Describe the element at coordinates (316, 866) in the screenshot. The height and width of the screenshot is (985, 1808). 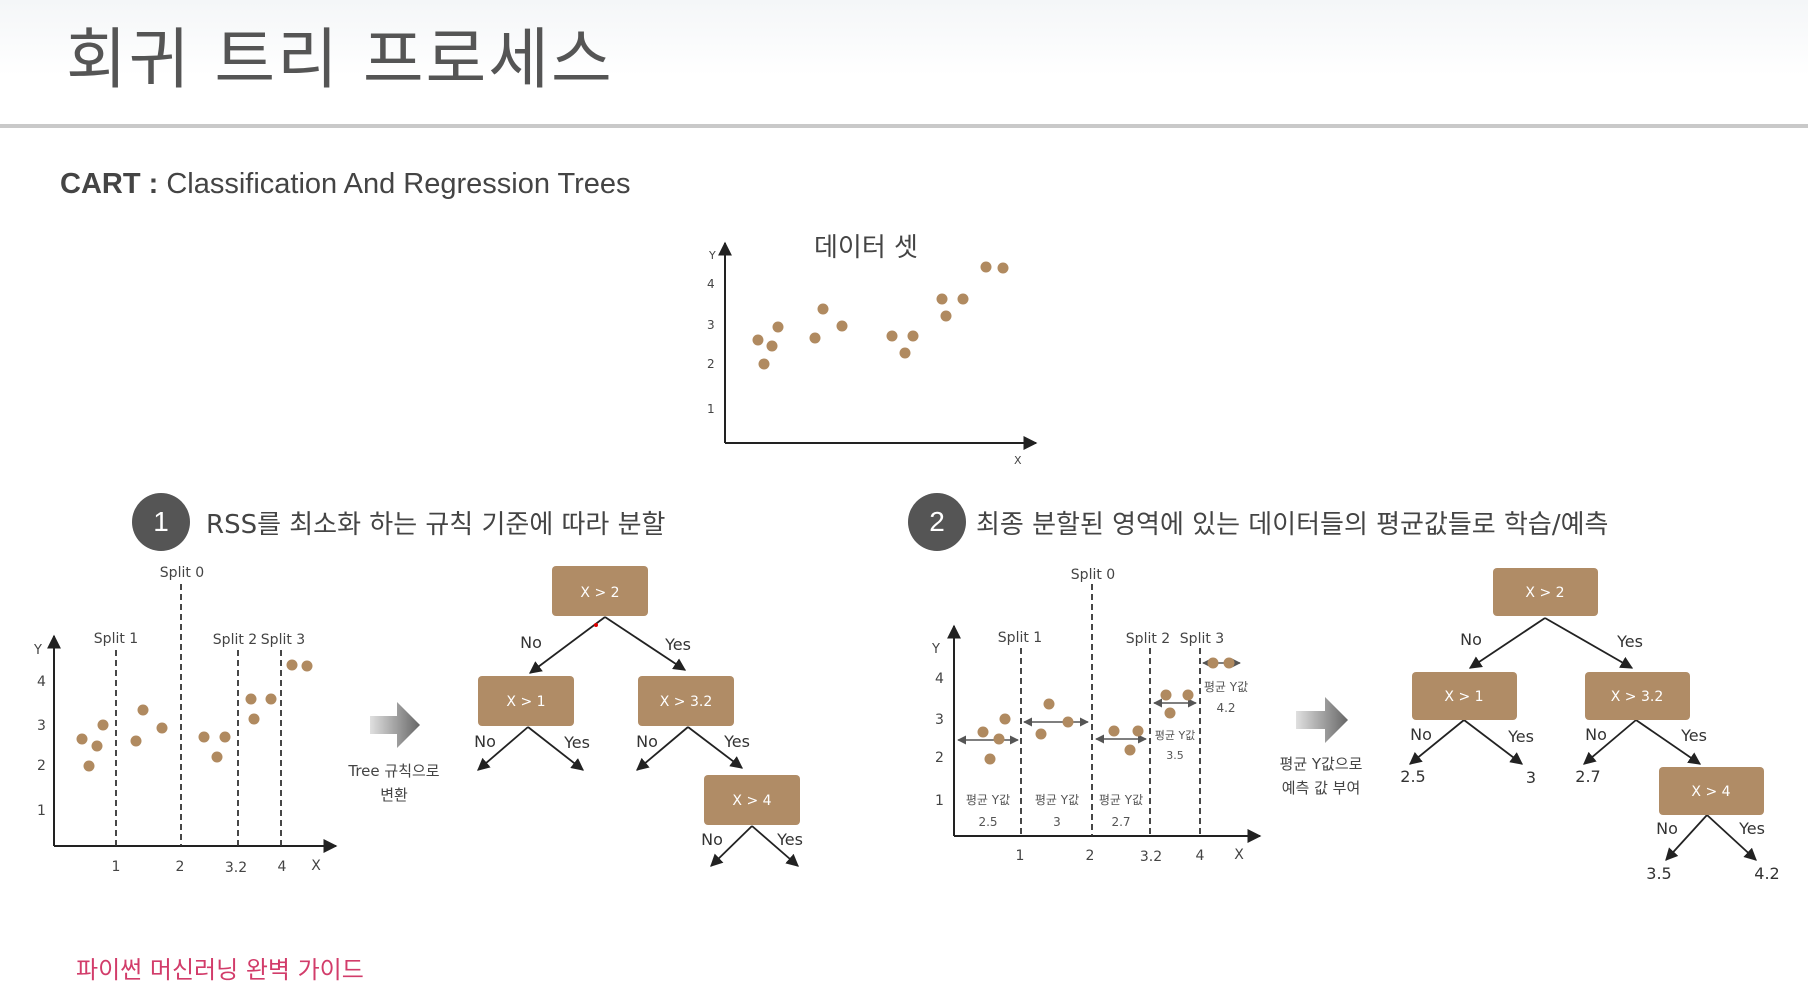
I see `split1-xlabel: X` at that location.